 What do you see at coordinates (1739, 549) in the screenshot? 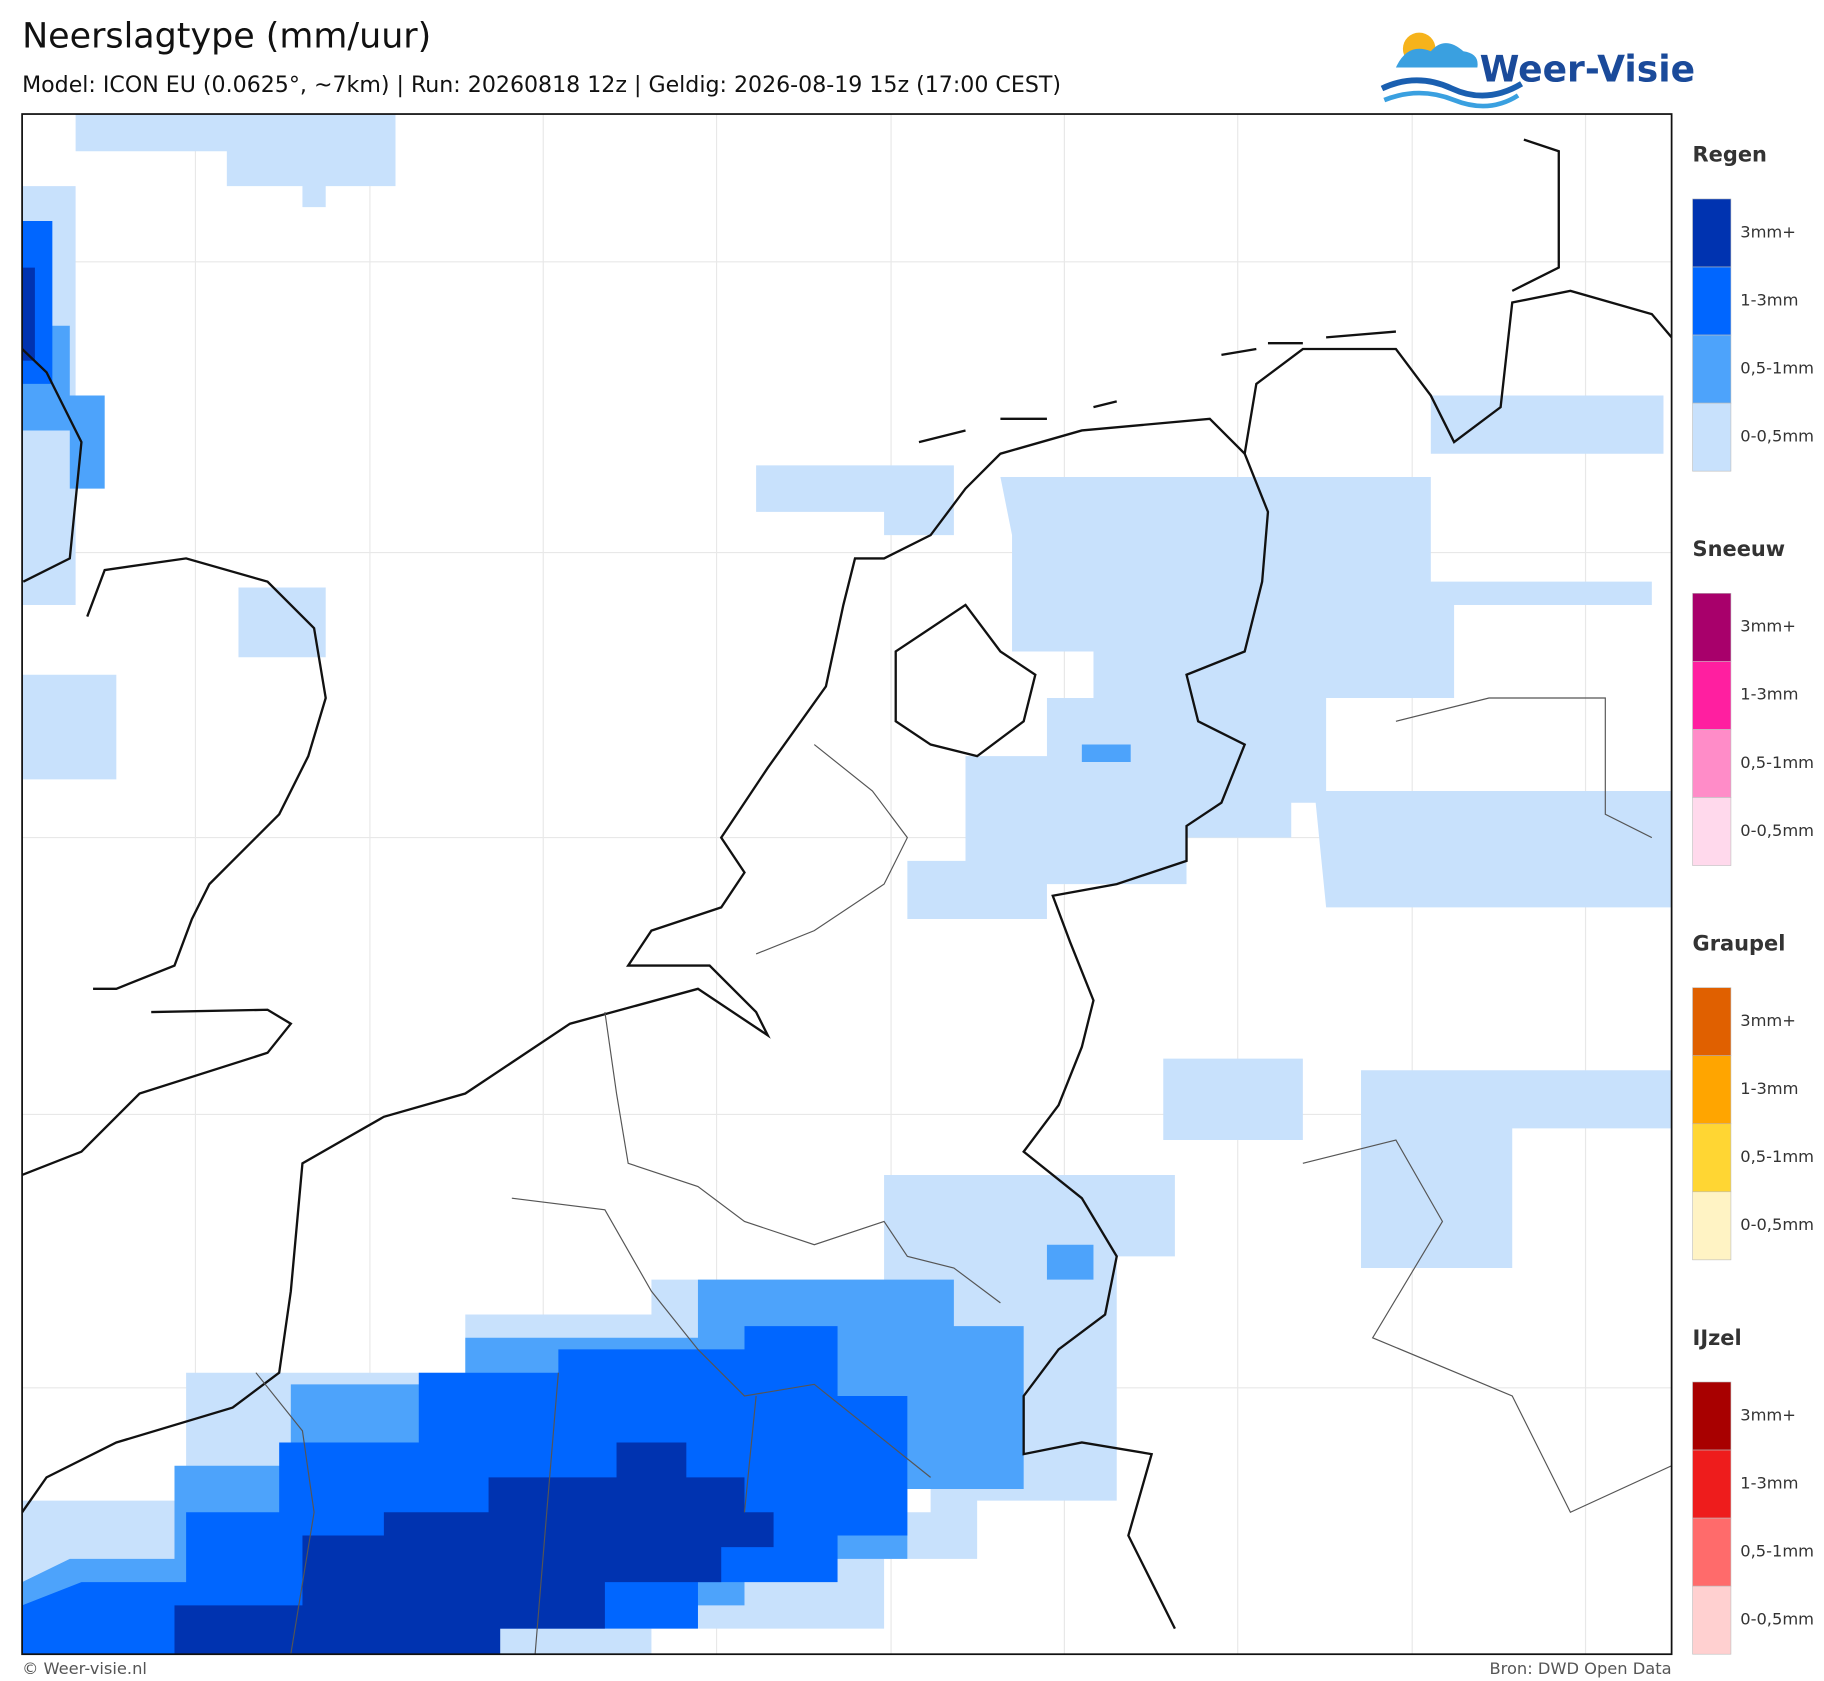
I see `legend-group-title: Sneeuw` at bounding box center [1739, 549].